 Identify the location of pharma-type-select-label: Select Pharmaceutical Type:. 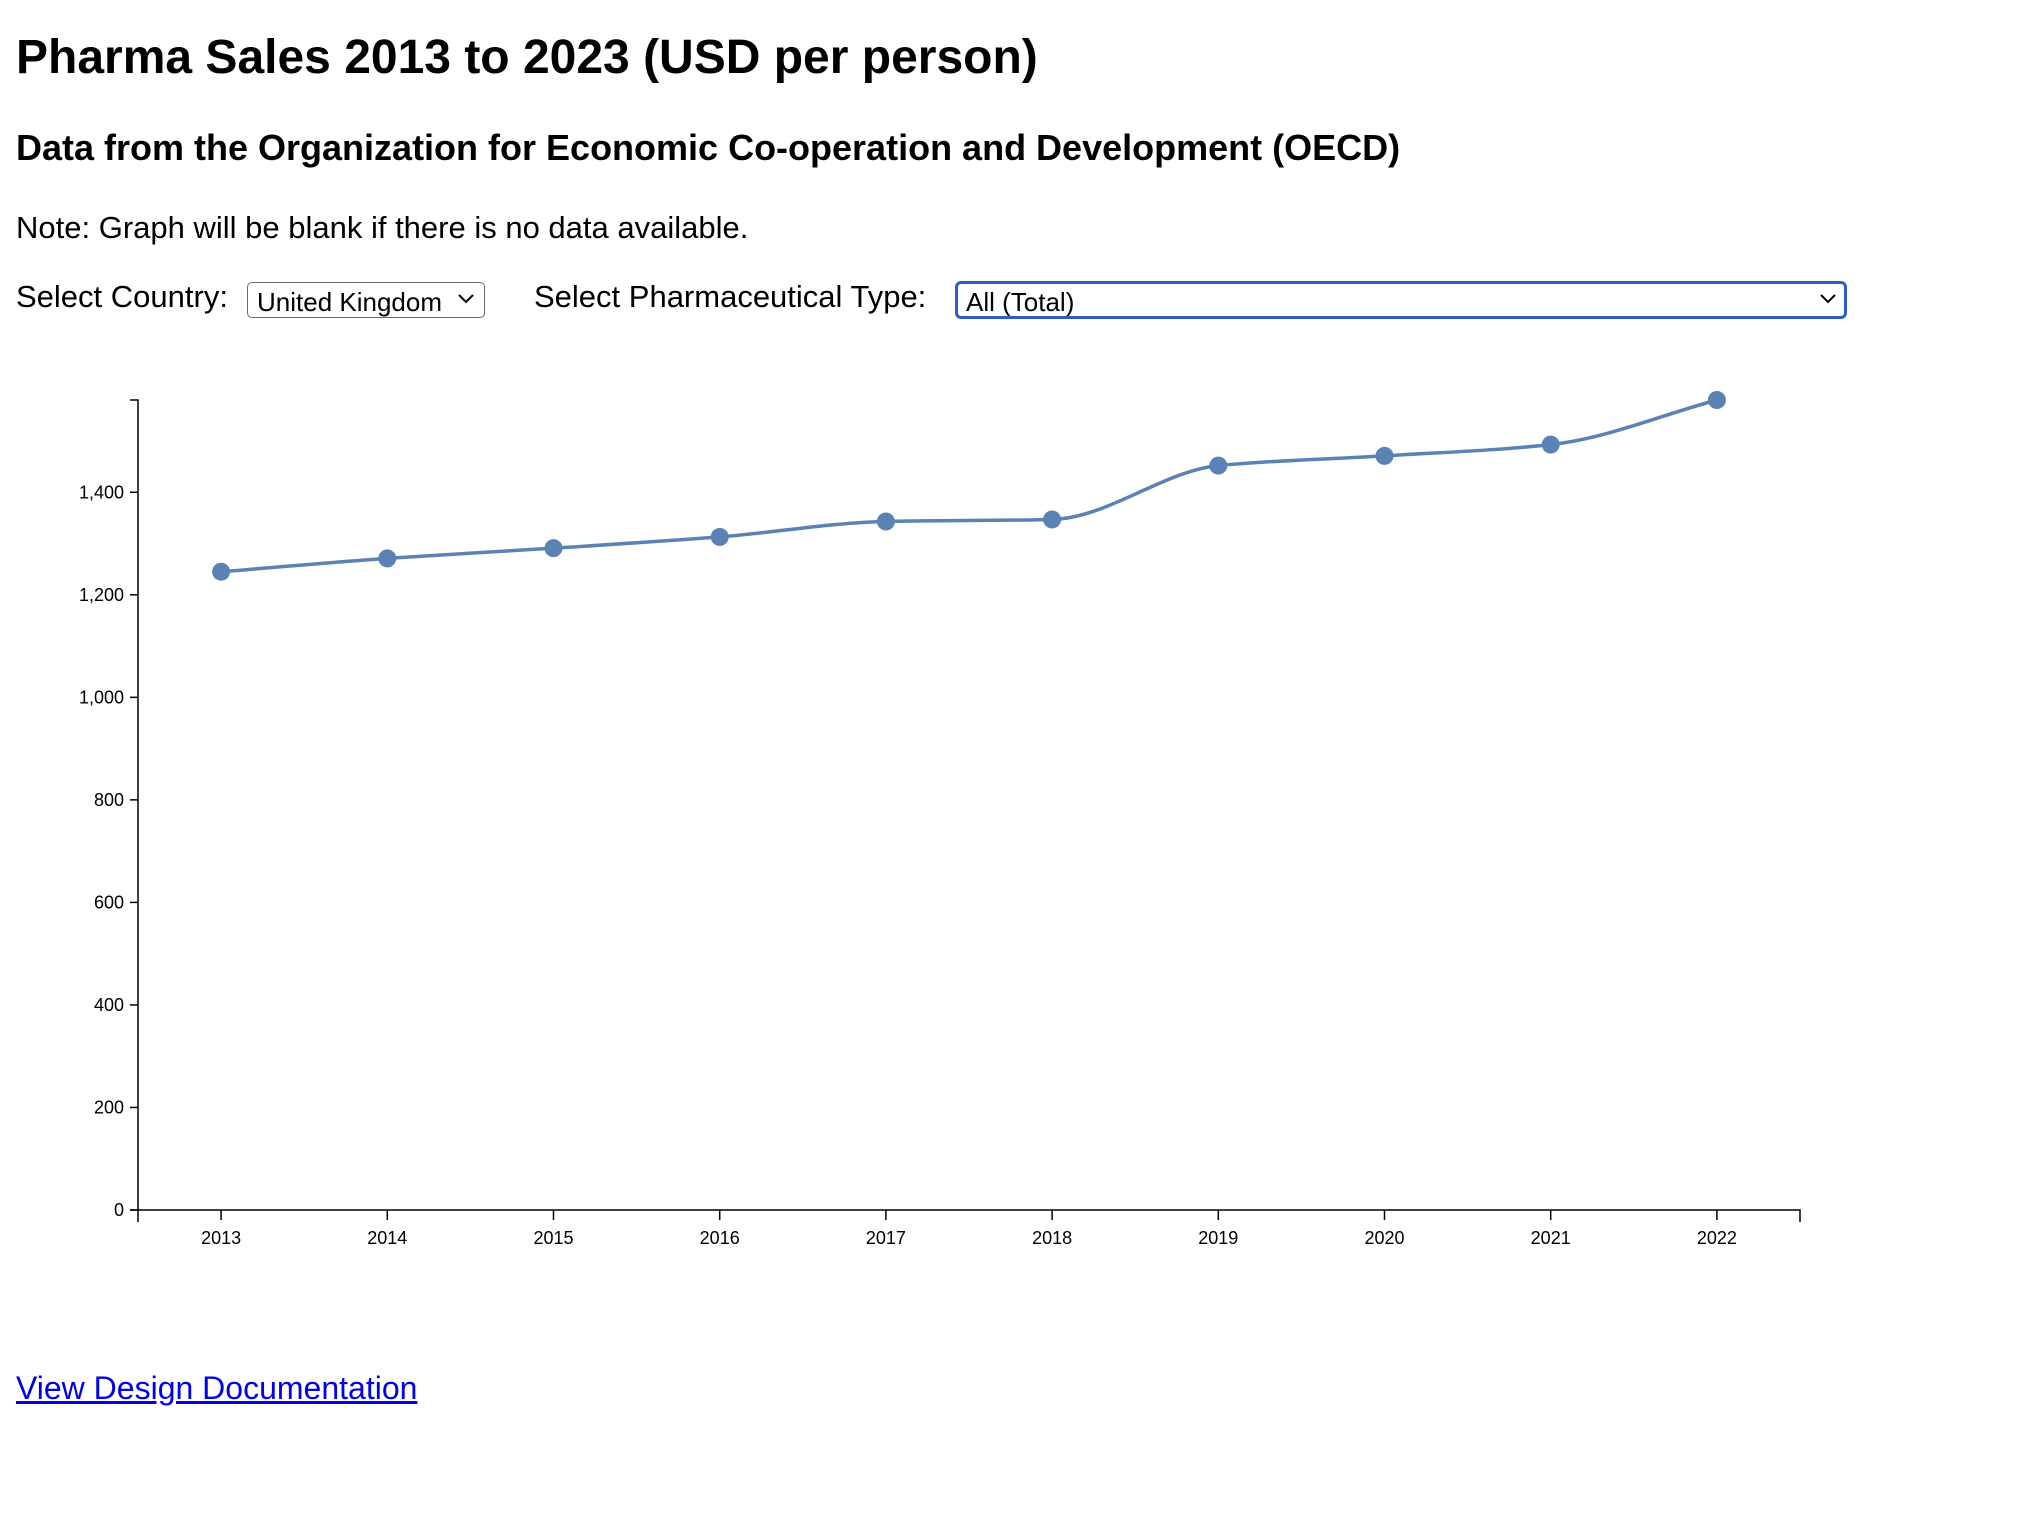
(730, 296).